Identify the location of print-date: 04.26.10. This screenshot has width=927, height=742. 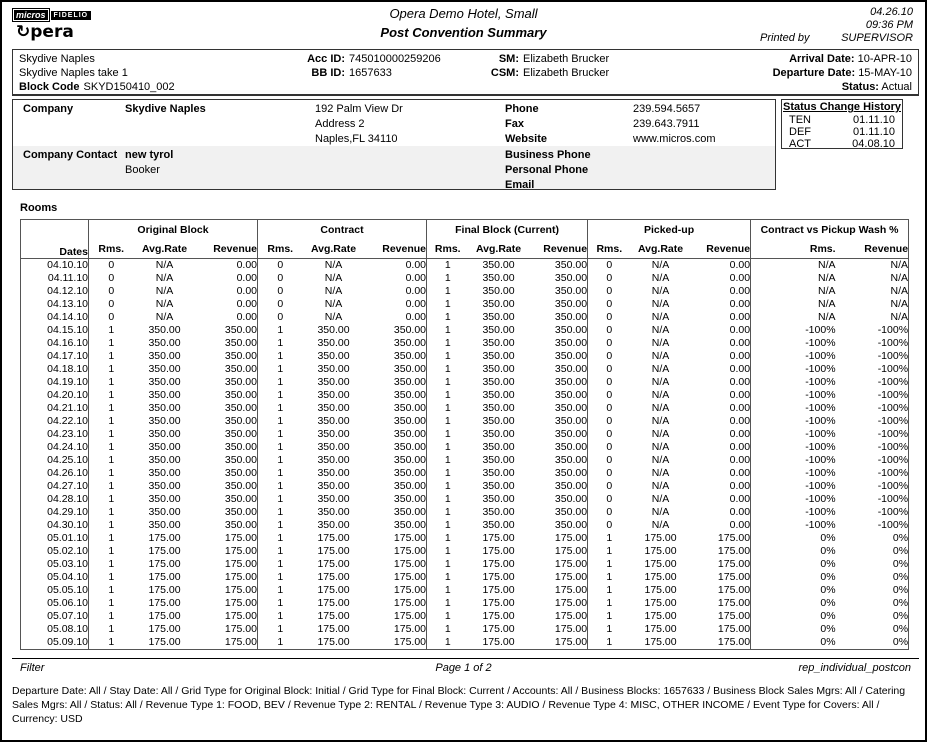
(891, 12).